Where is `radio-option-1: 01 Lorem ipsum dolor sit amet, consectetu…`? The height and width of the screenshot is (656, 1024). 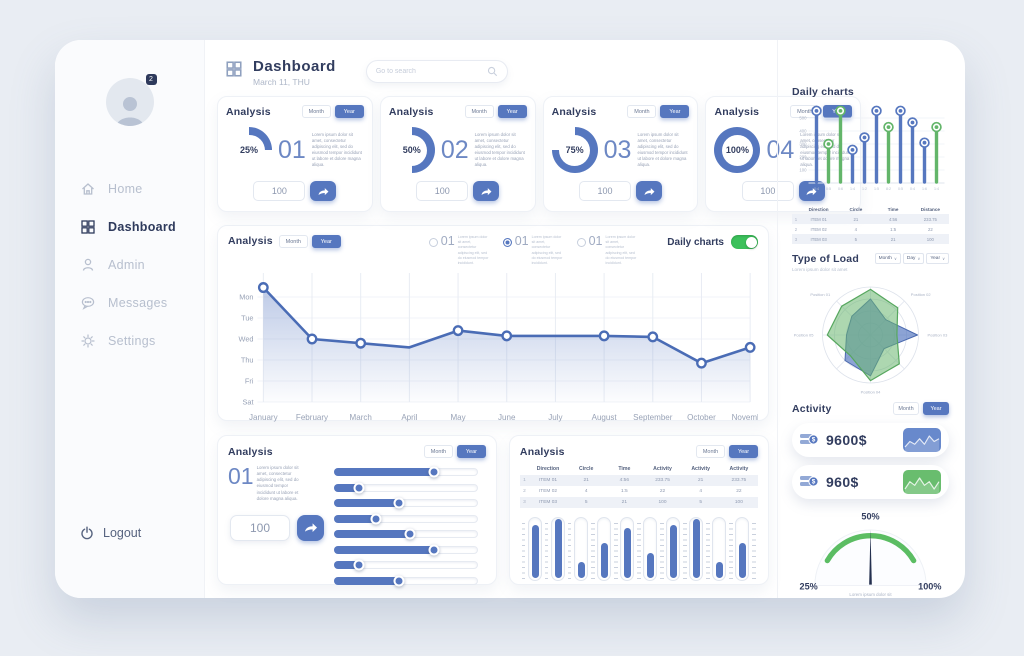 radio-option-1: 01 Lorem ipsum dolor sit amet, consectetu… is located at coordinates (459, 250).